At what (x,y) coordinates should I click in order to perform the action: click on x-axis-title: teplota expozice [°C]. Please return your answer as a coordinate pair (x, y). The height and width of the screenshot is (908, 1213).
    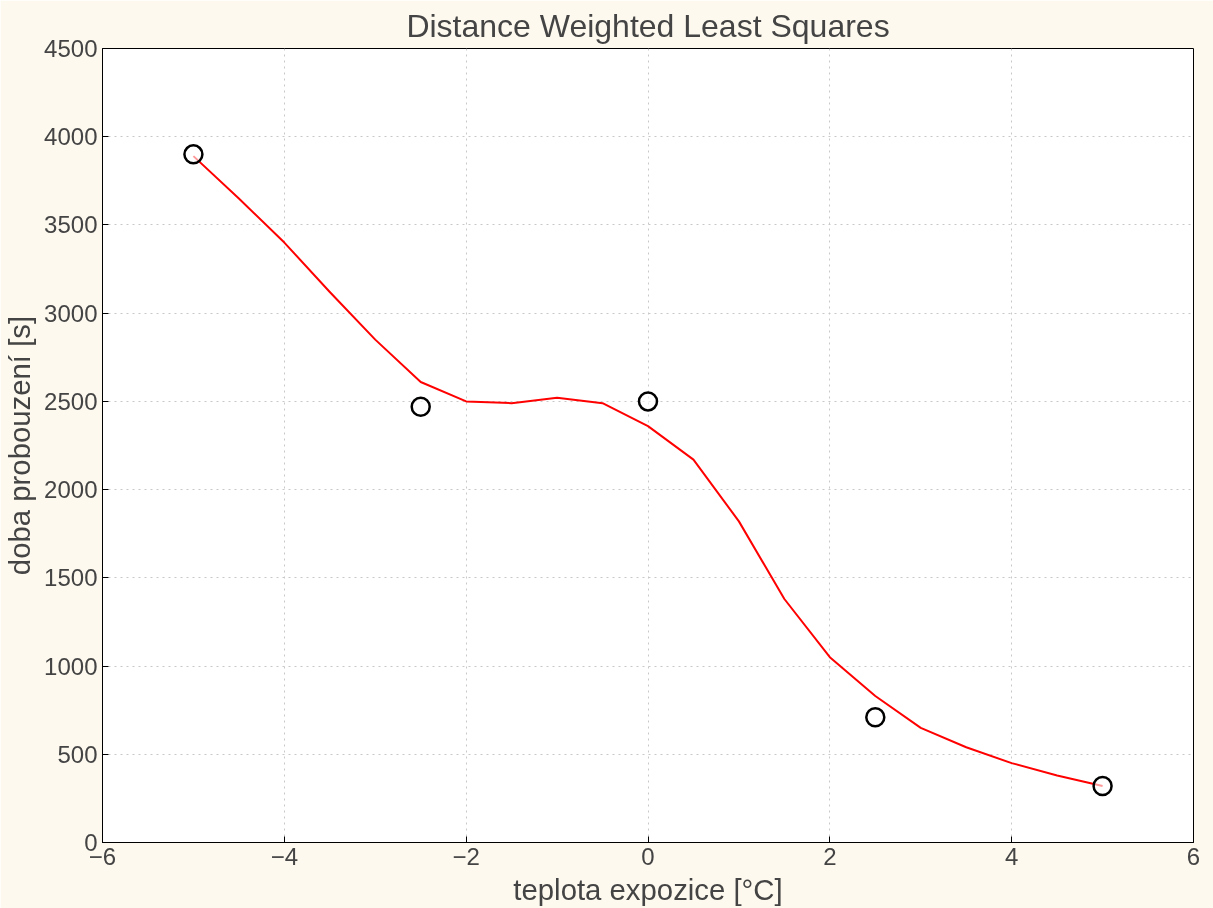
    Looking at the image, I should click on (648, 889).